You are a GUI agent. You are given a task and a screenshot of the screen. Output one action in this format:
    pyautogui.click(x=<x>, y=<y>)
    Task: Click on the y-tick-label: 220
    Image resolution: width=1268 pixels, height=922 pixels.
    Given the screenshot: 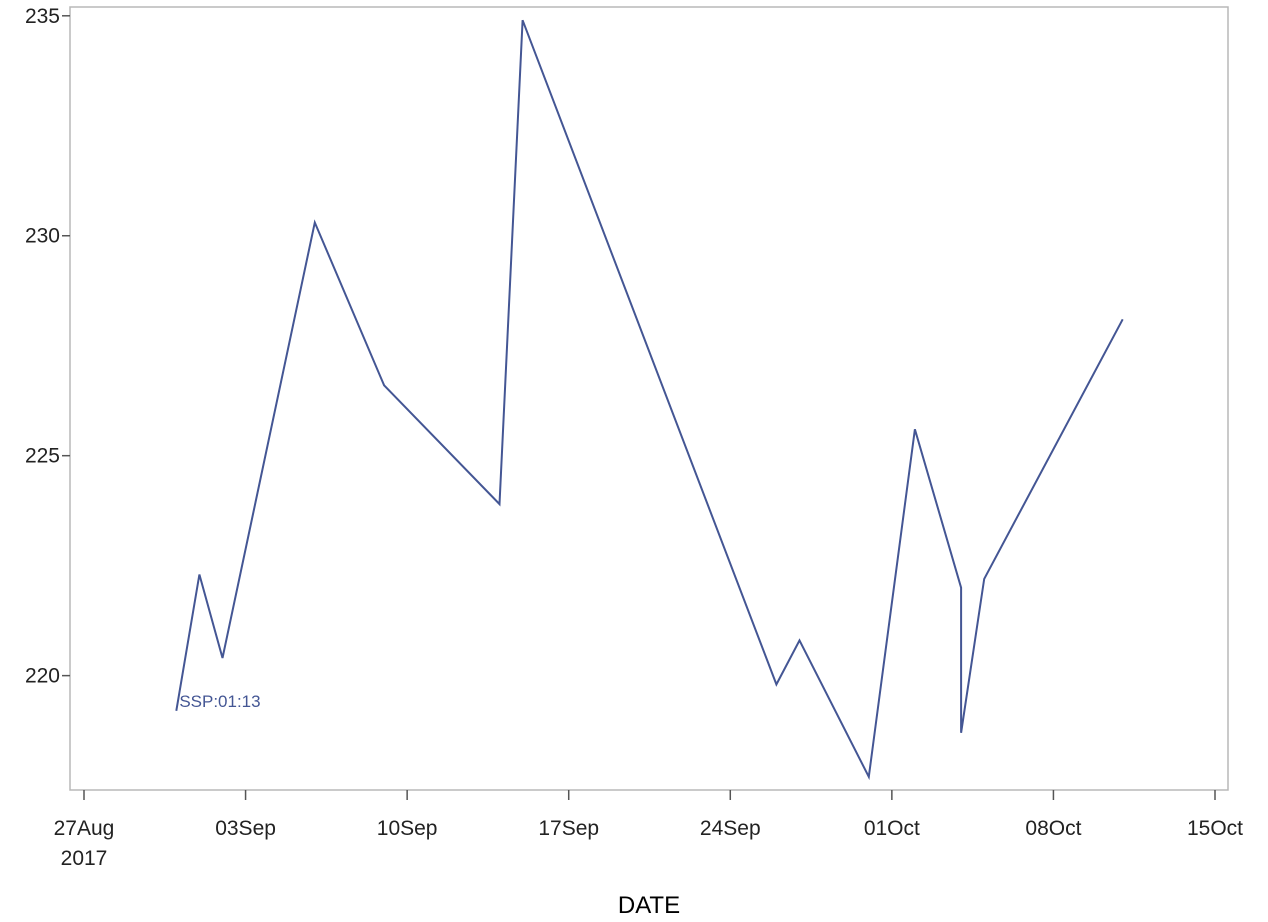 What is the action you would take?
    pyautogui.click(x=42, y=676)
    